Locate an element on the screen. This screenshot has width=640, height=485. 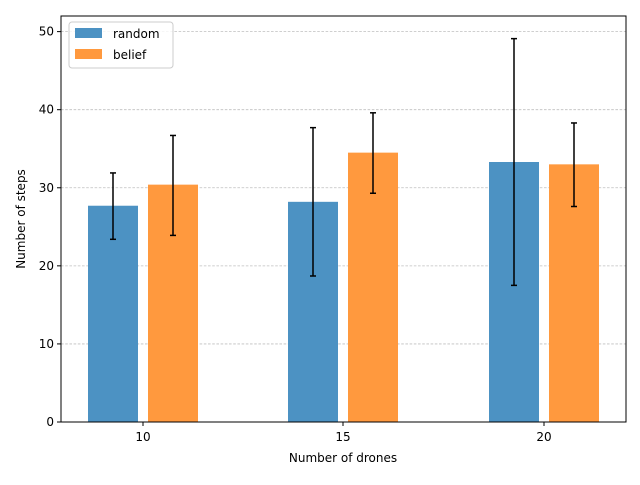
y-axis-label: Number of steps is located at coordinates (21, 219).